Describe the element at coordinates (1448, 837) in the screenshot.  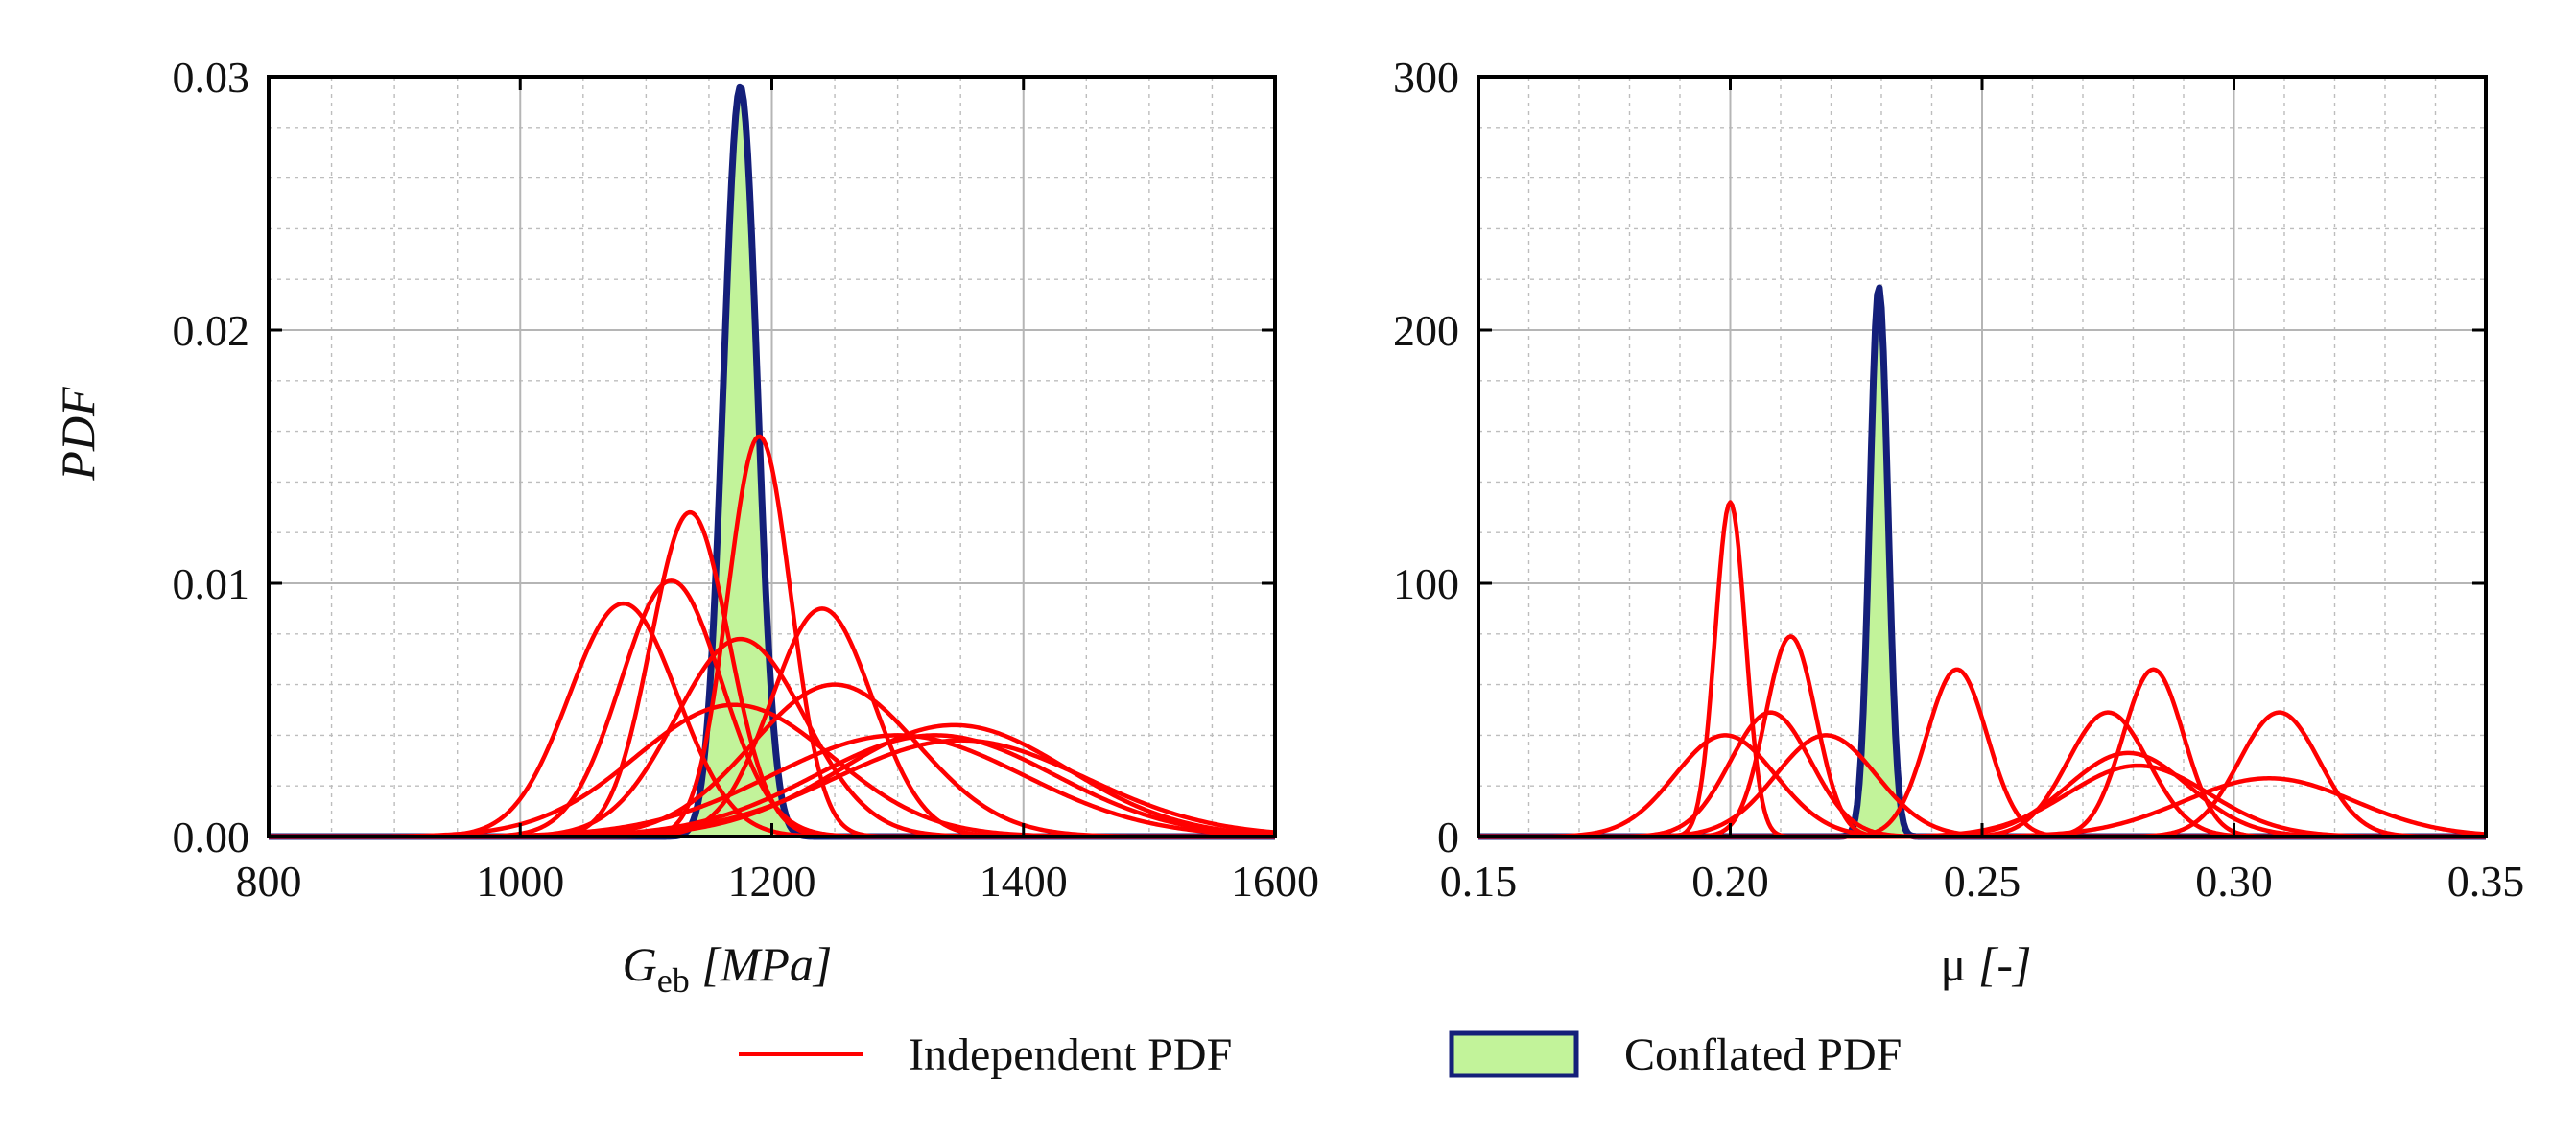
I see `panel2-y-tick-label: 0` at that location.